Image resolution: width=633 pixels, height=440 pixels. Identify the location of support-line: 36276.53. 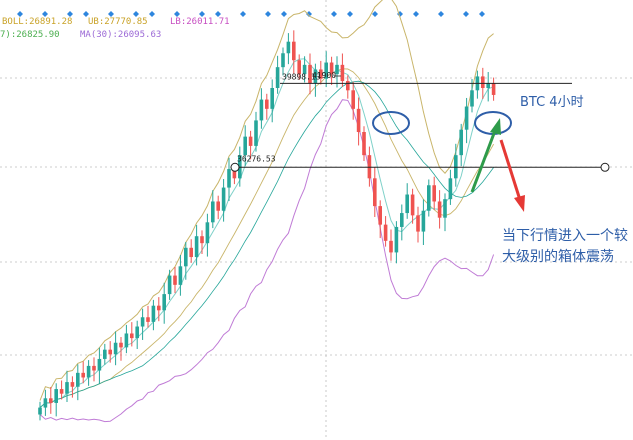
(420, 163).